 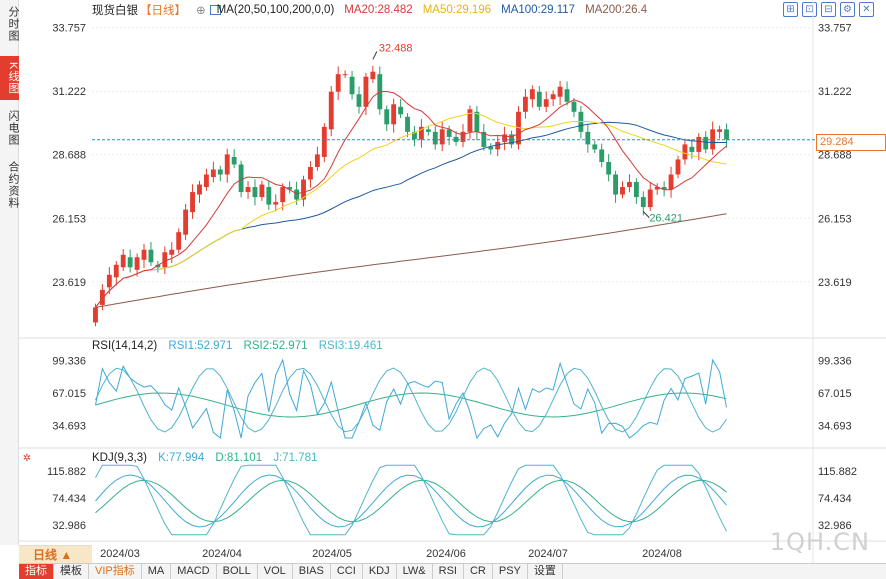 What do you see at coordinates (666, 219) in the screenshot?
I see `low-label: 26.421` at bounding box center [666, 219].